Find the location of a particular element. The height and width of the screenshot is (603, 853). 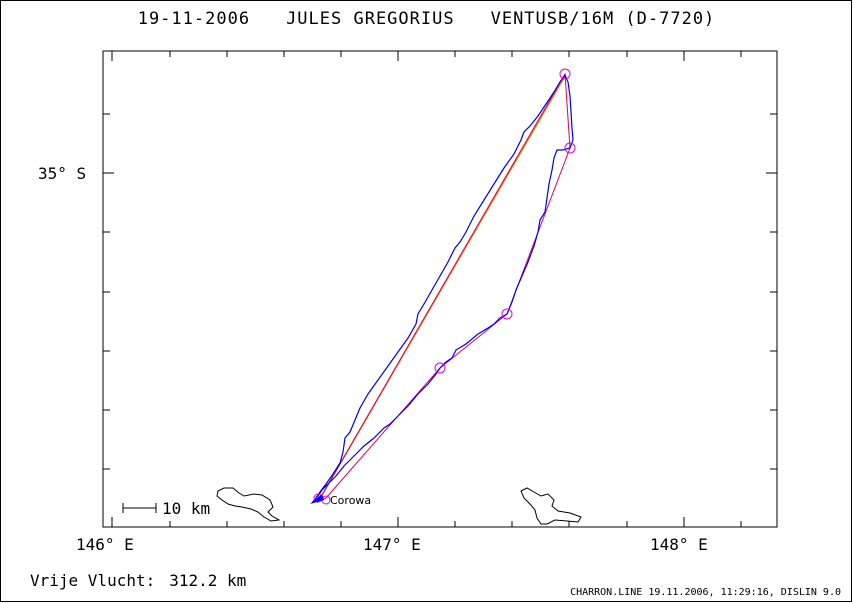

left-ticks is located at coordinates (108, 291).